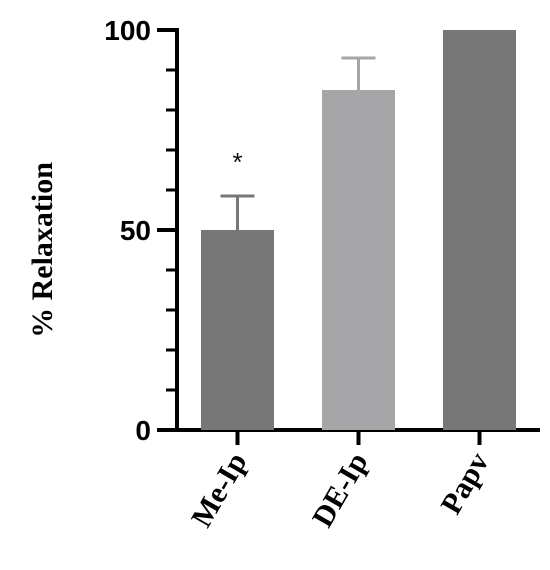 The image size is (550, 570). Describe the element at coordinates (464, 483) in the screenshot. I see `category-label-Papv: Papv` at that location.